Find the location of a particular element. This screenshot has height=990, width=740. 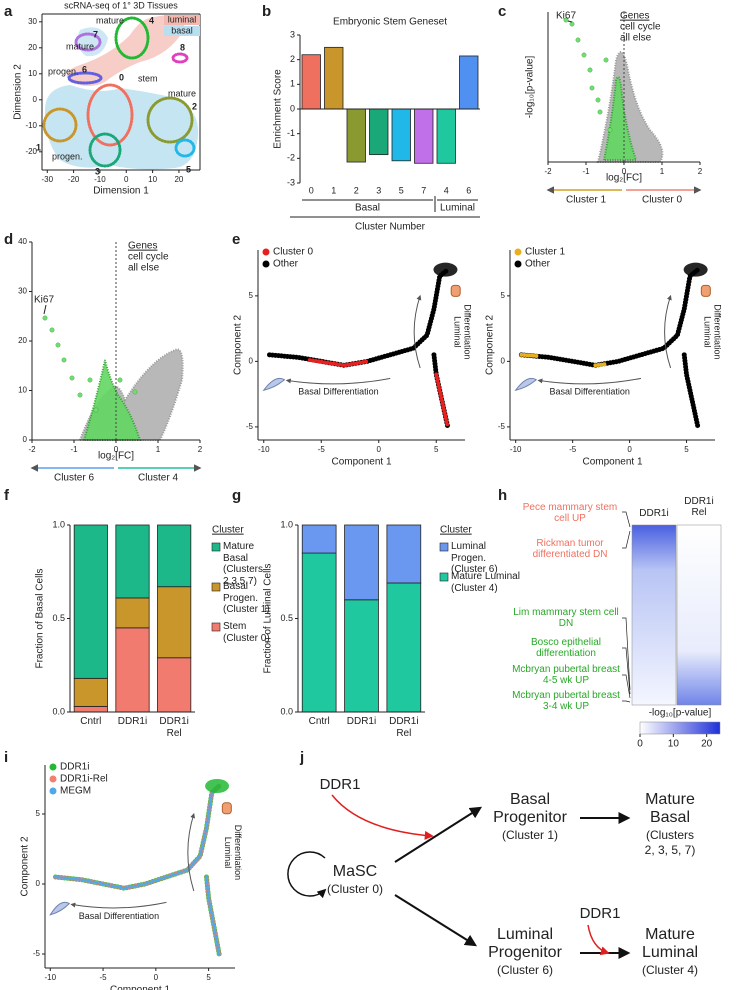

direction-label: Cluster 4 is located at coordinates (158, 478).